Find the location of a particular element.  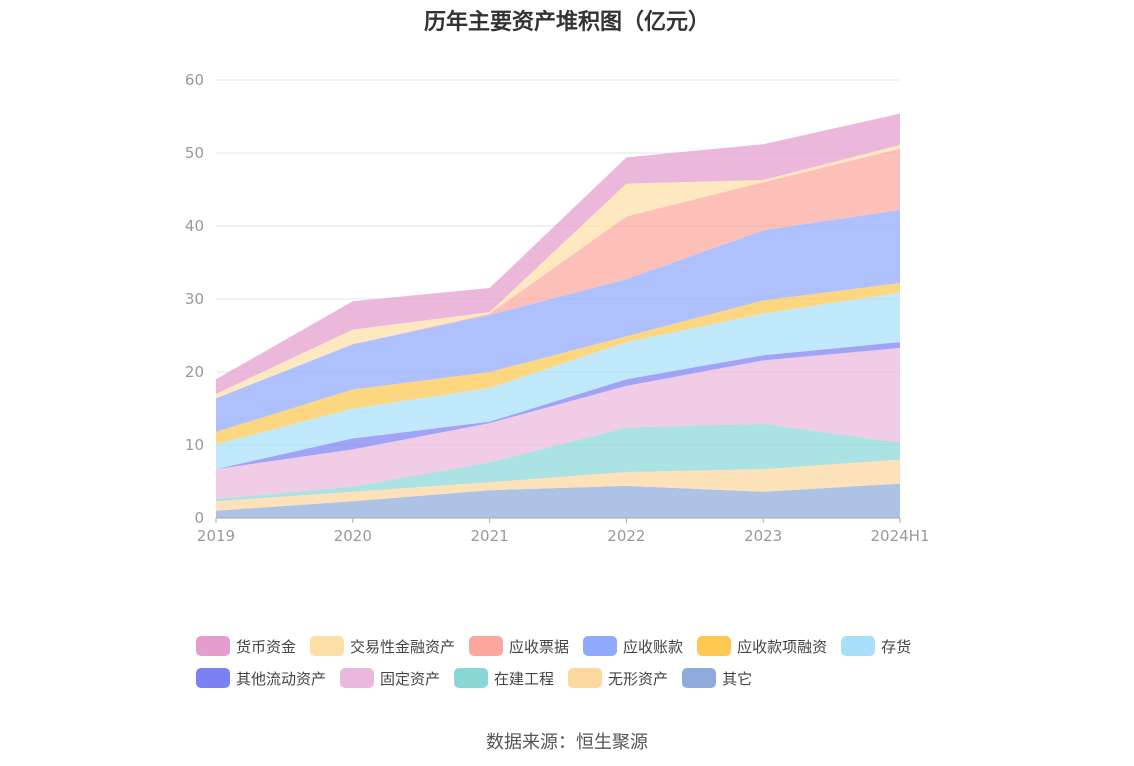

area-固定资产 is located at coordinates (558, 423).